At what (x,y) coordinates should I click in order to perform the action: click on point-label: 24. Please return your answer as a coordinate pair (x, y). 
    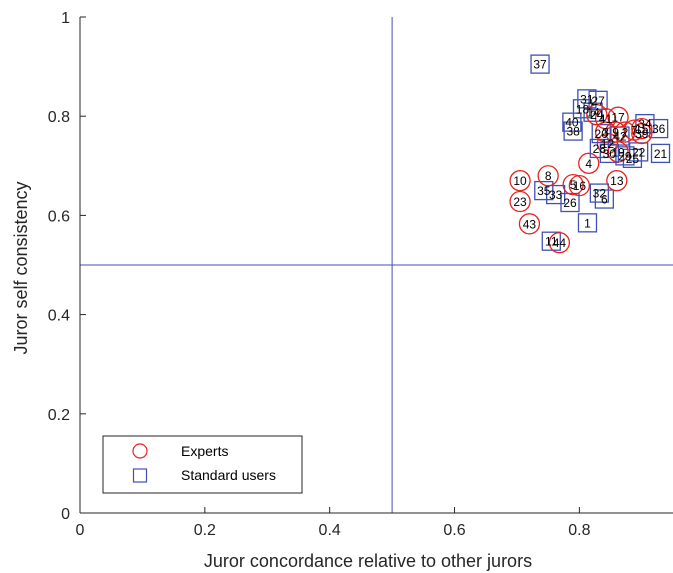
    Looking at the image, I should click on (597, 115).